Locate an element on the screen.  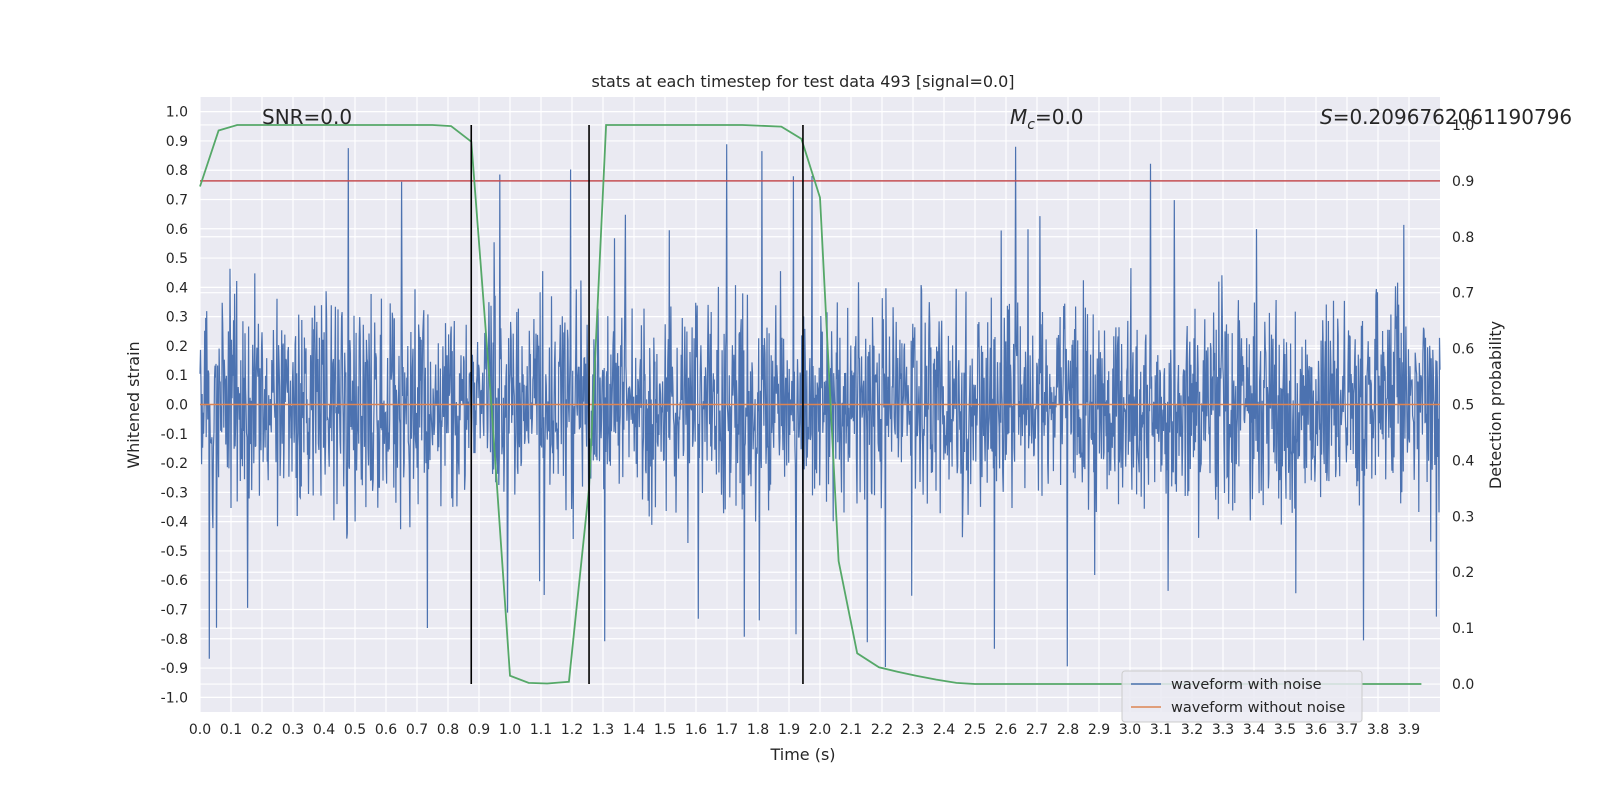
legend-label-clean: waveform without noise is located at coordinates (1258, 708).